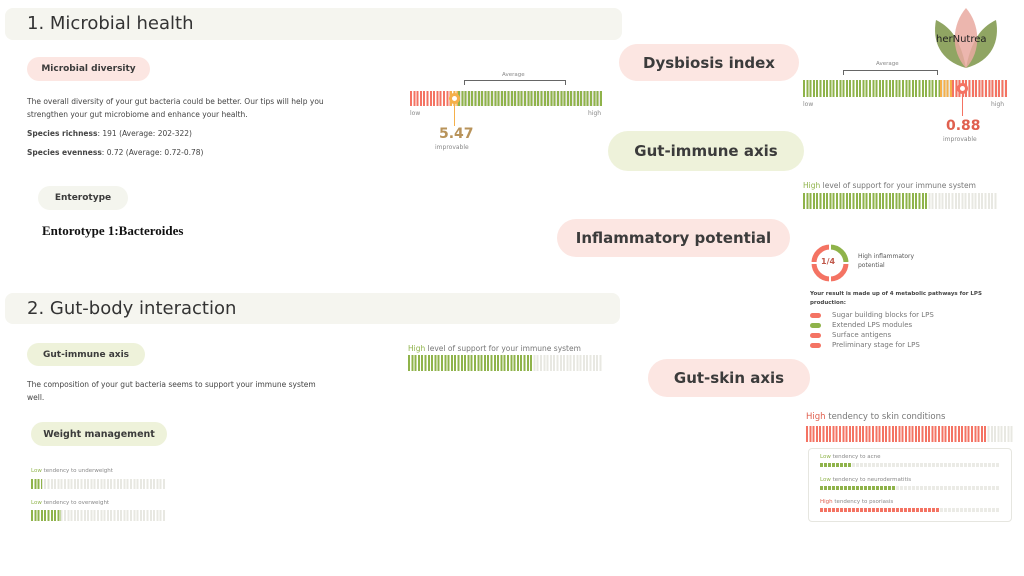 The height and width of the screenshot is (576, 1024). I want to click on skin-bar-label: High tendency to skin conditions, so click(876, 417).